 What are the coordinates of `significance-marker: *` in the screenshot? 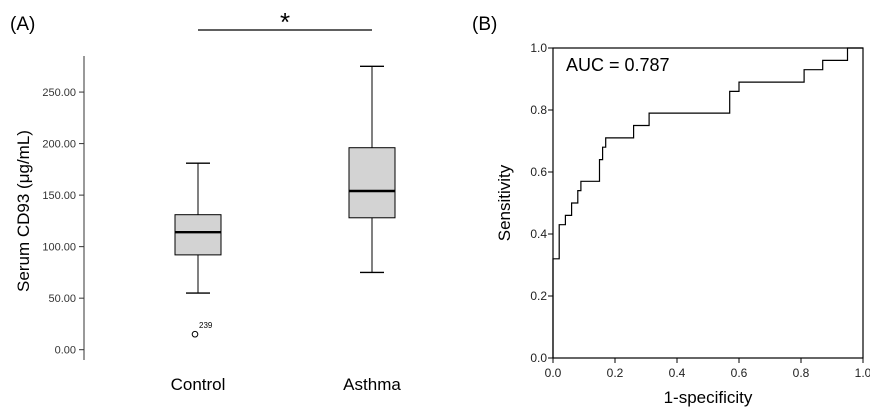 It's located at (285, 22).